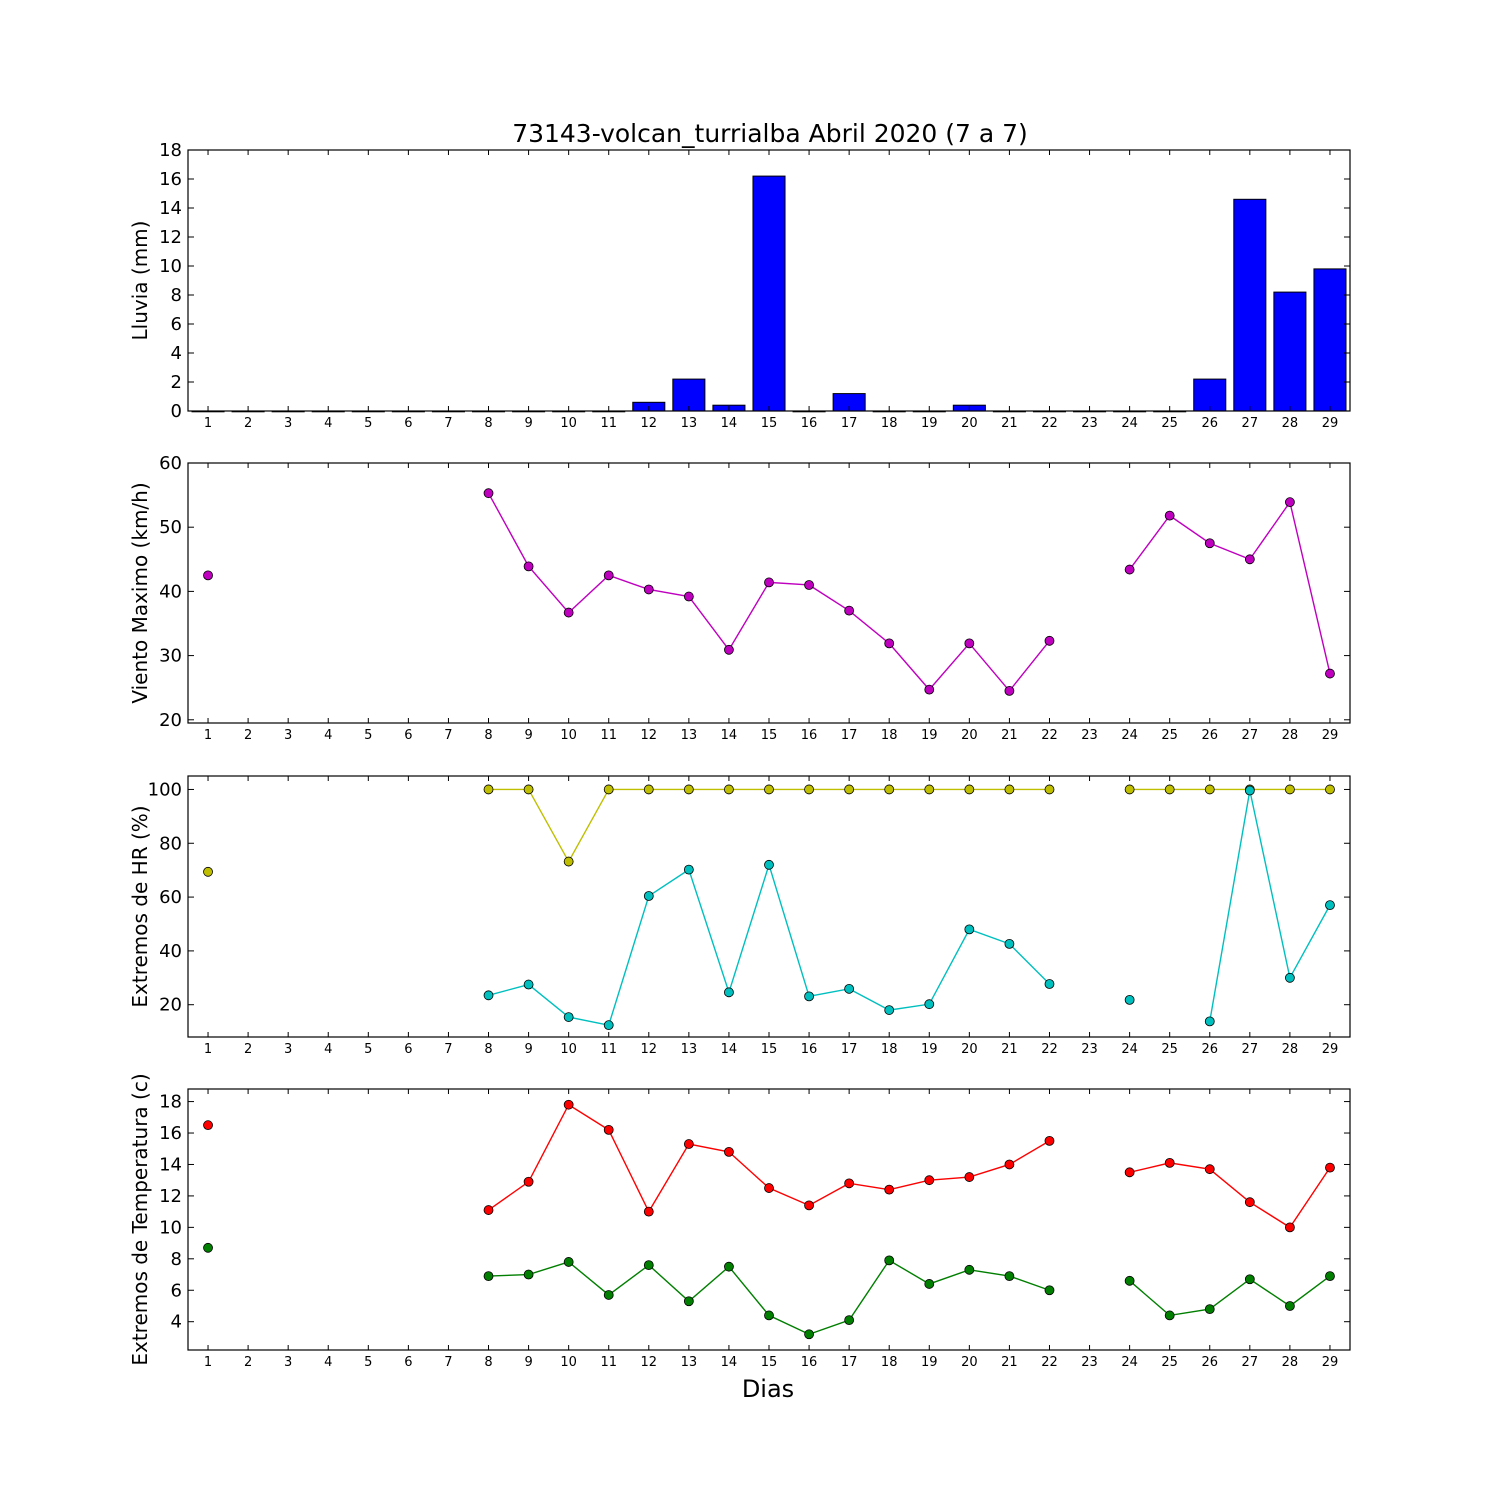 This screenshot has width=1500, height=1500. What do you see at coordinates (170, 1133) in the screenshot?
I see `y-tick-label: 16` at bounding box center [170, 1133].